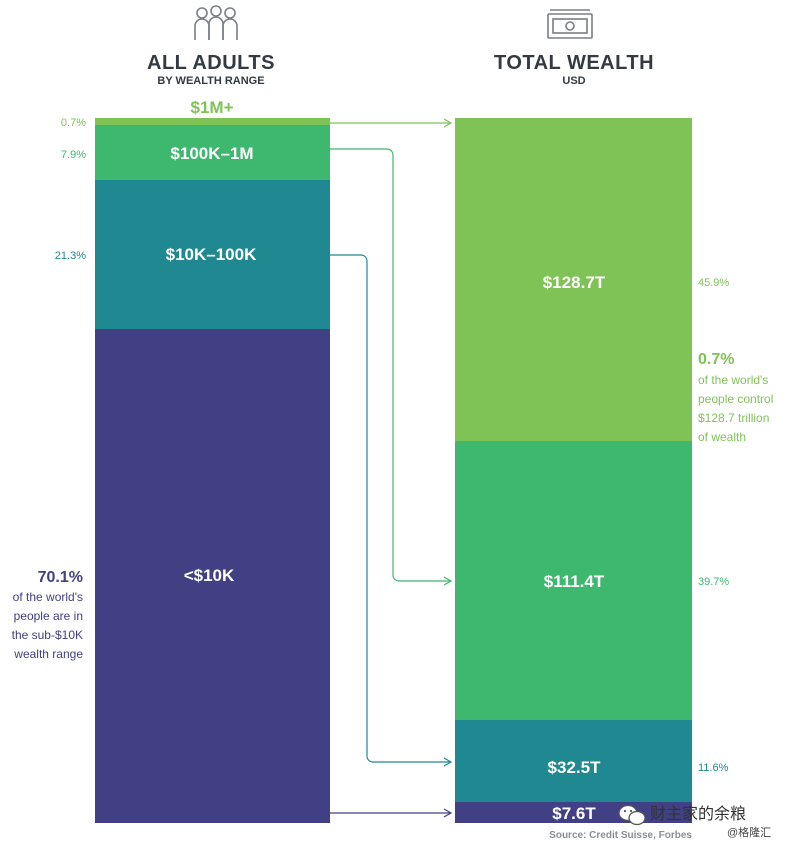 This screenshot has height=846, width=788. What do you see at coordinates (448, 581) in the screenshot?
I see `arrow-100k-1m-head` at bounding box center [448, 581].